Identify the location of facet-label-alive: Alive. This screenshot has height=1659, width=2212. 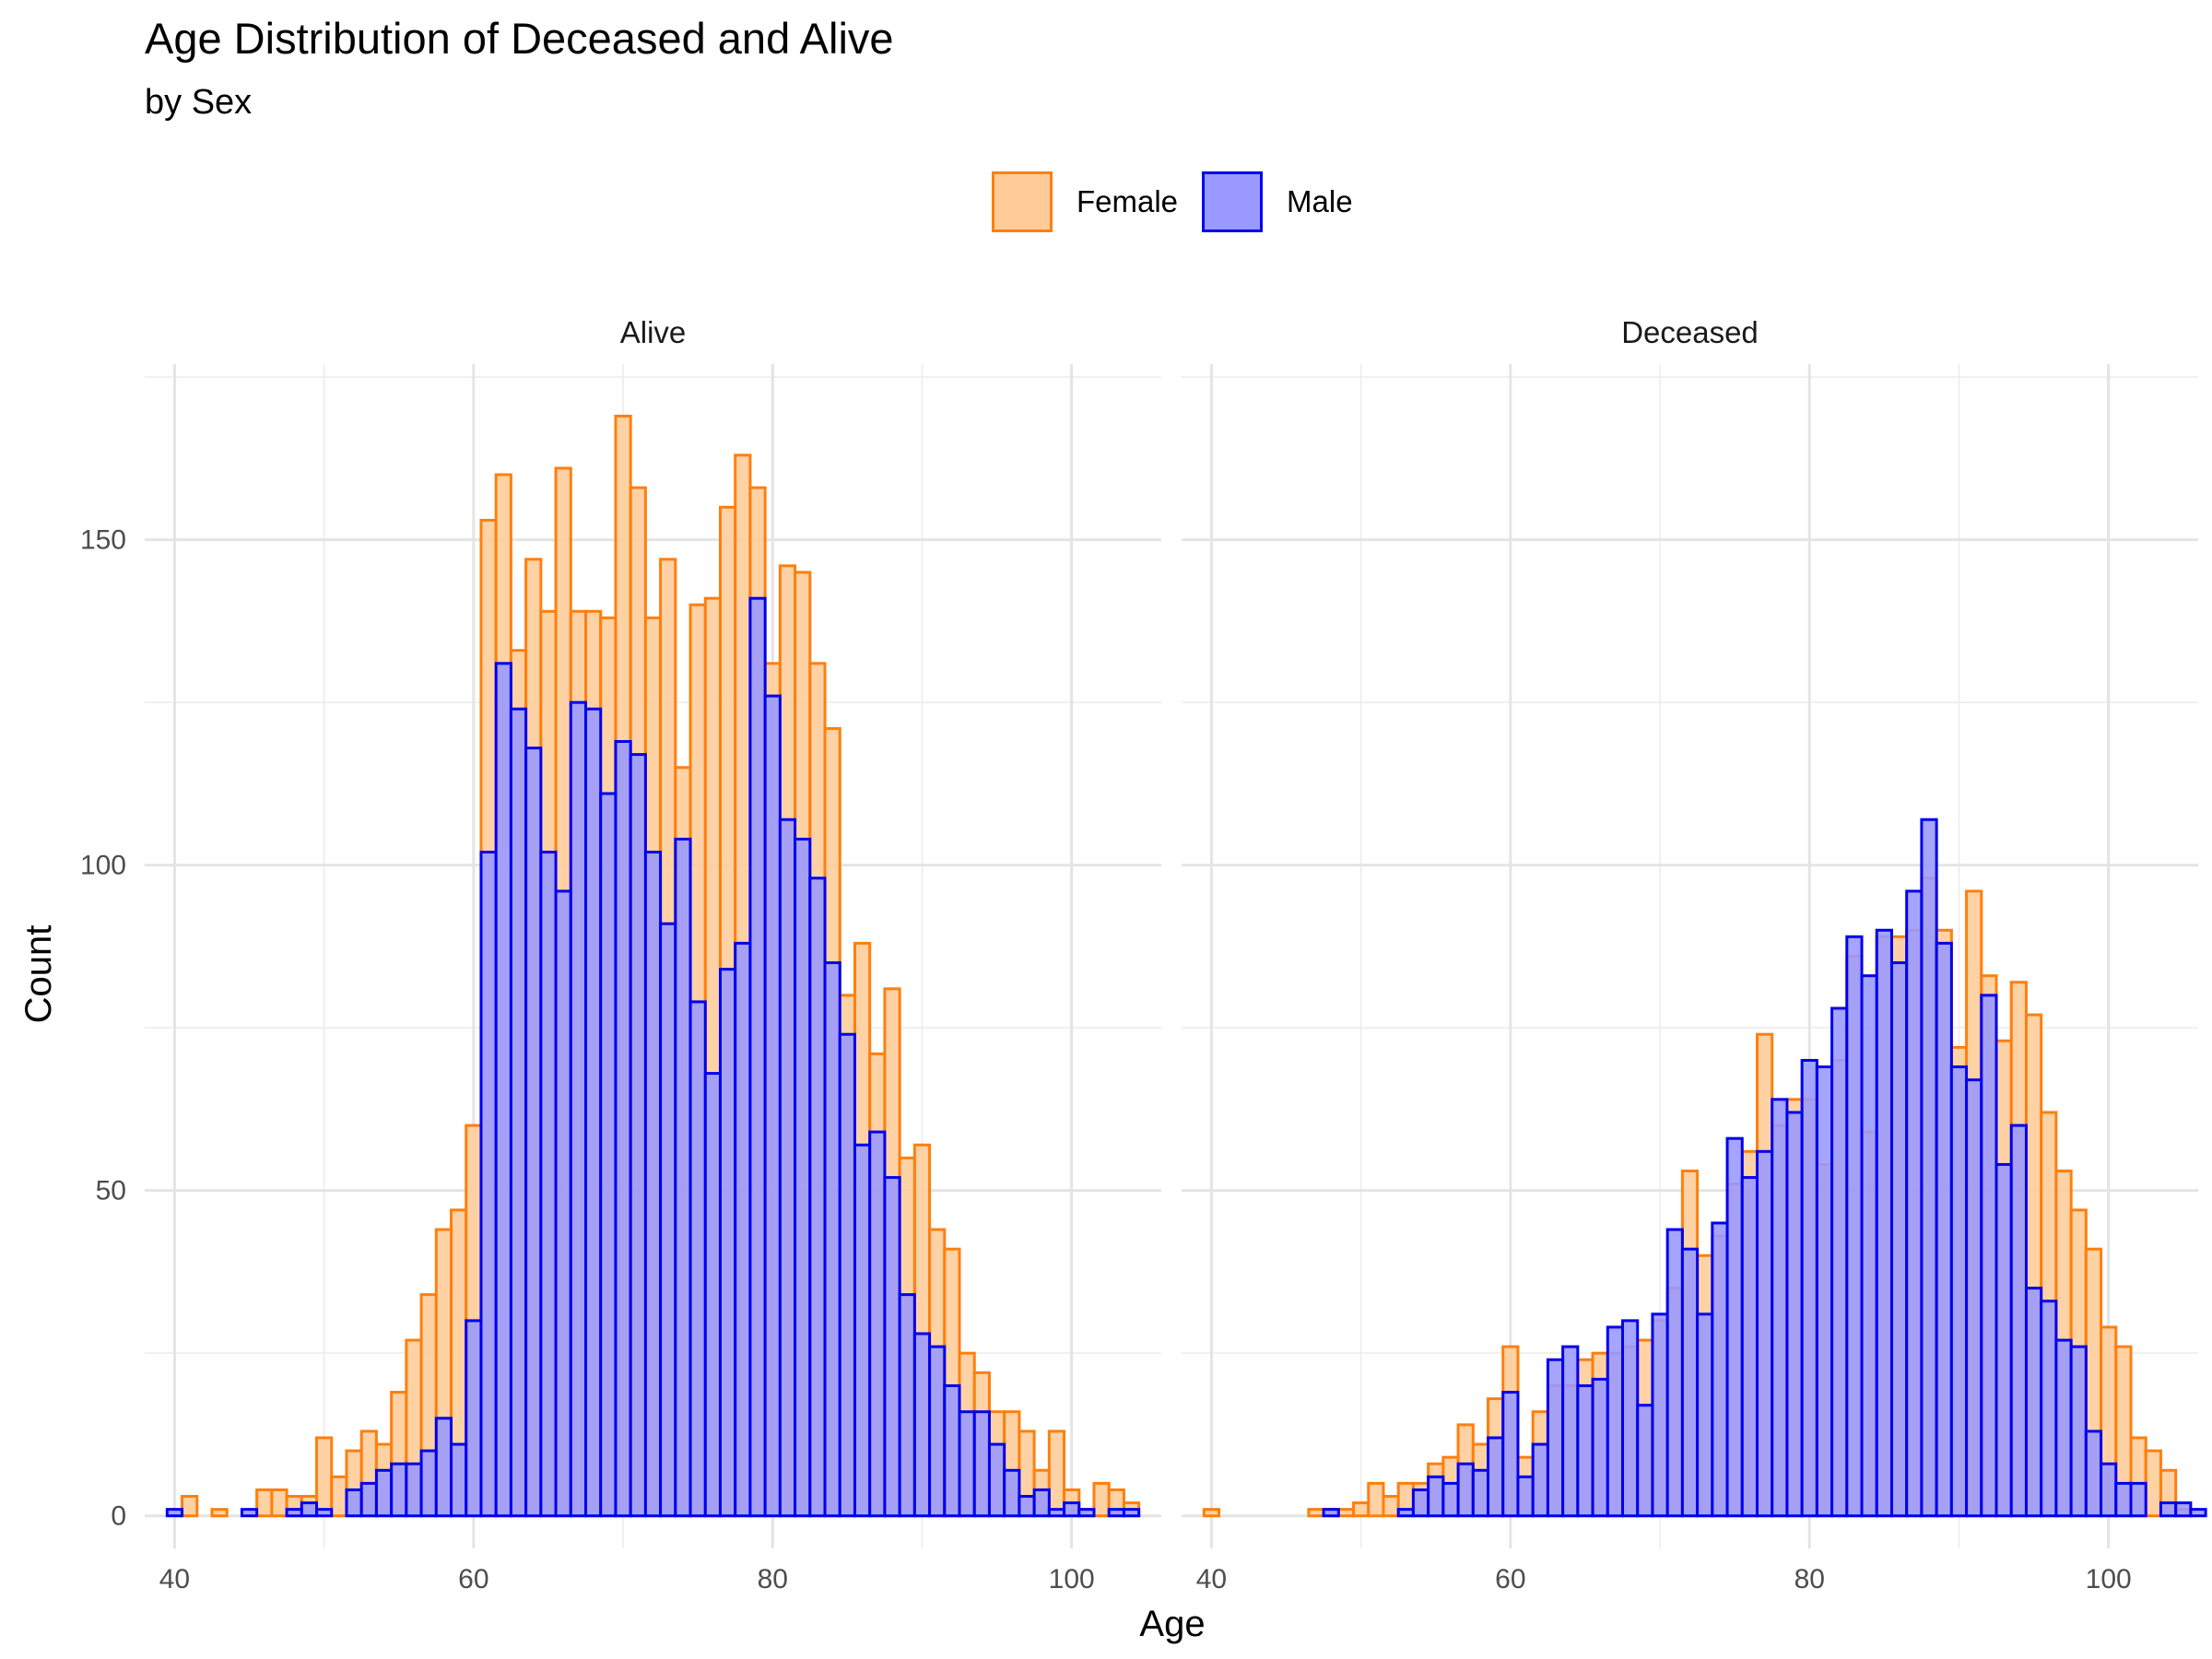
(653, 332).